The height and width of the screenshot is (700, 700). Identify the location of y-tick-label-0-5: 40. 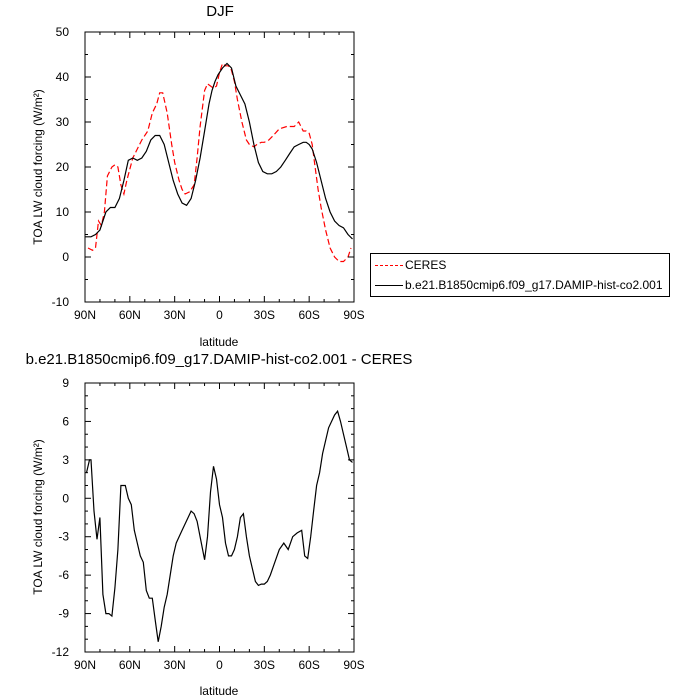
(63, 77).